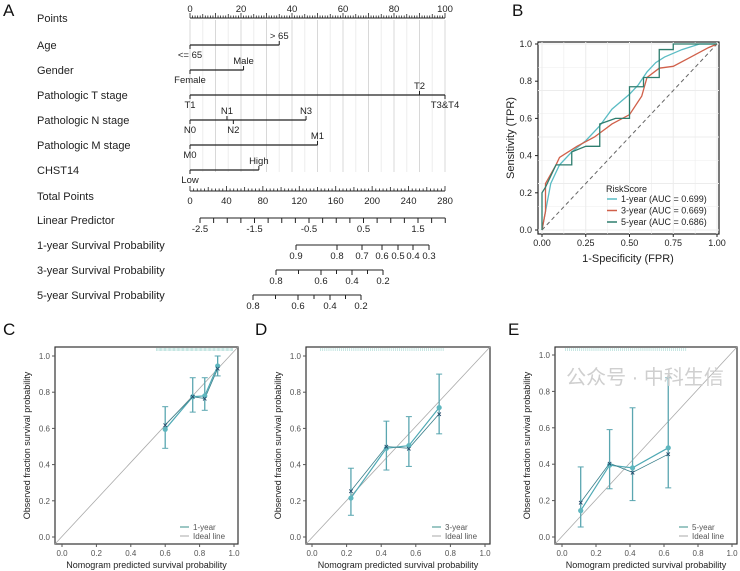 This screenshot has height=571, width=740. What do you see at coordinates (190, 180) in the screenshot?
I see `level-label-Low: Low` at bounding box center [190, 180].